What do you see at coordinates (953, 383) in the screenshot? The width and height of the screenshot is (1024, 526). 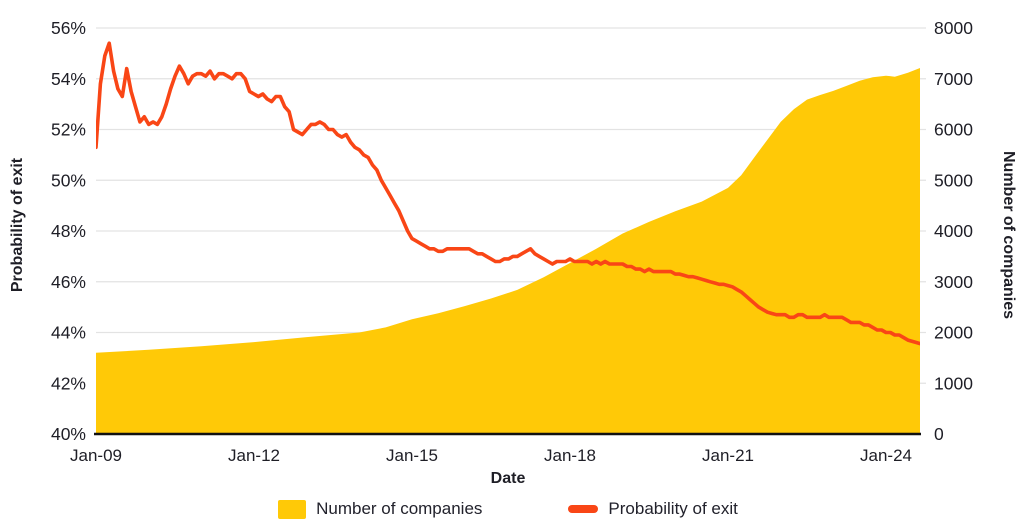 I see `y-right-tick-label: 1000` at bounding box center [953, 383].